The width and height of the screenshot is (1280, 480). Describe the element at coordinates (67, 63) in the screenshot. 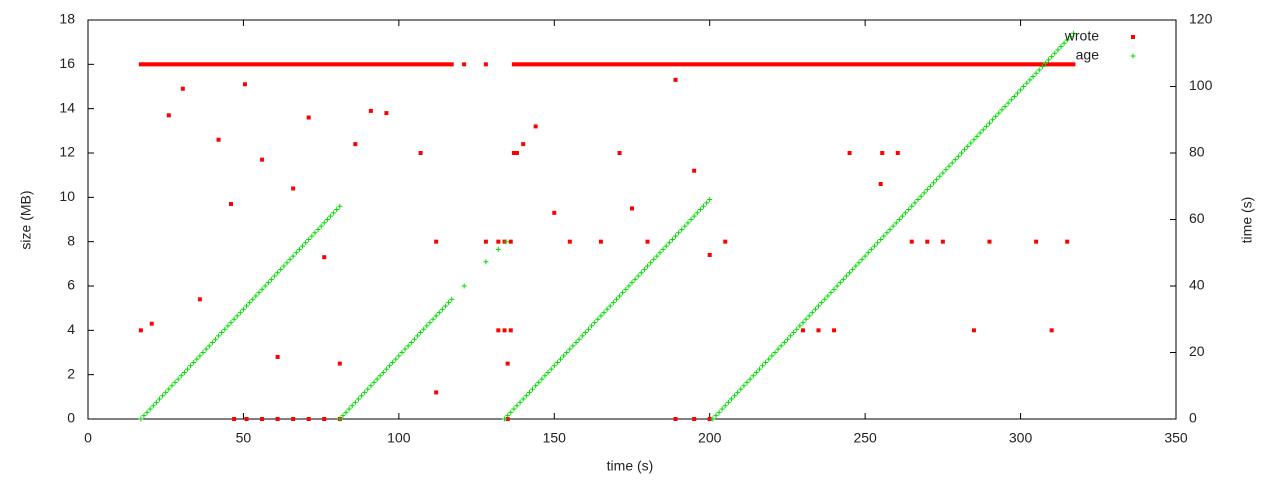

I see `y-tick-label: 16` at that location.